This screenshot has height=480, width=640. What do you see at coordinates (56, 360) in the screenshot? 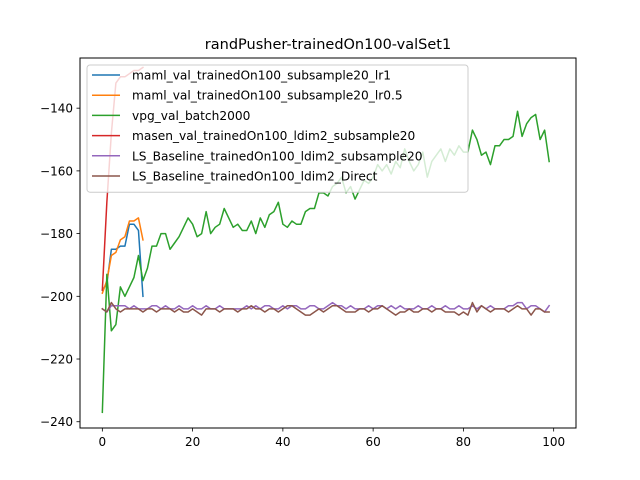
I see `y-tick-label: −220` at bounding box center [56, 360].